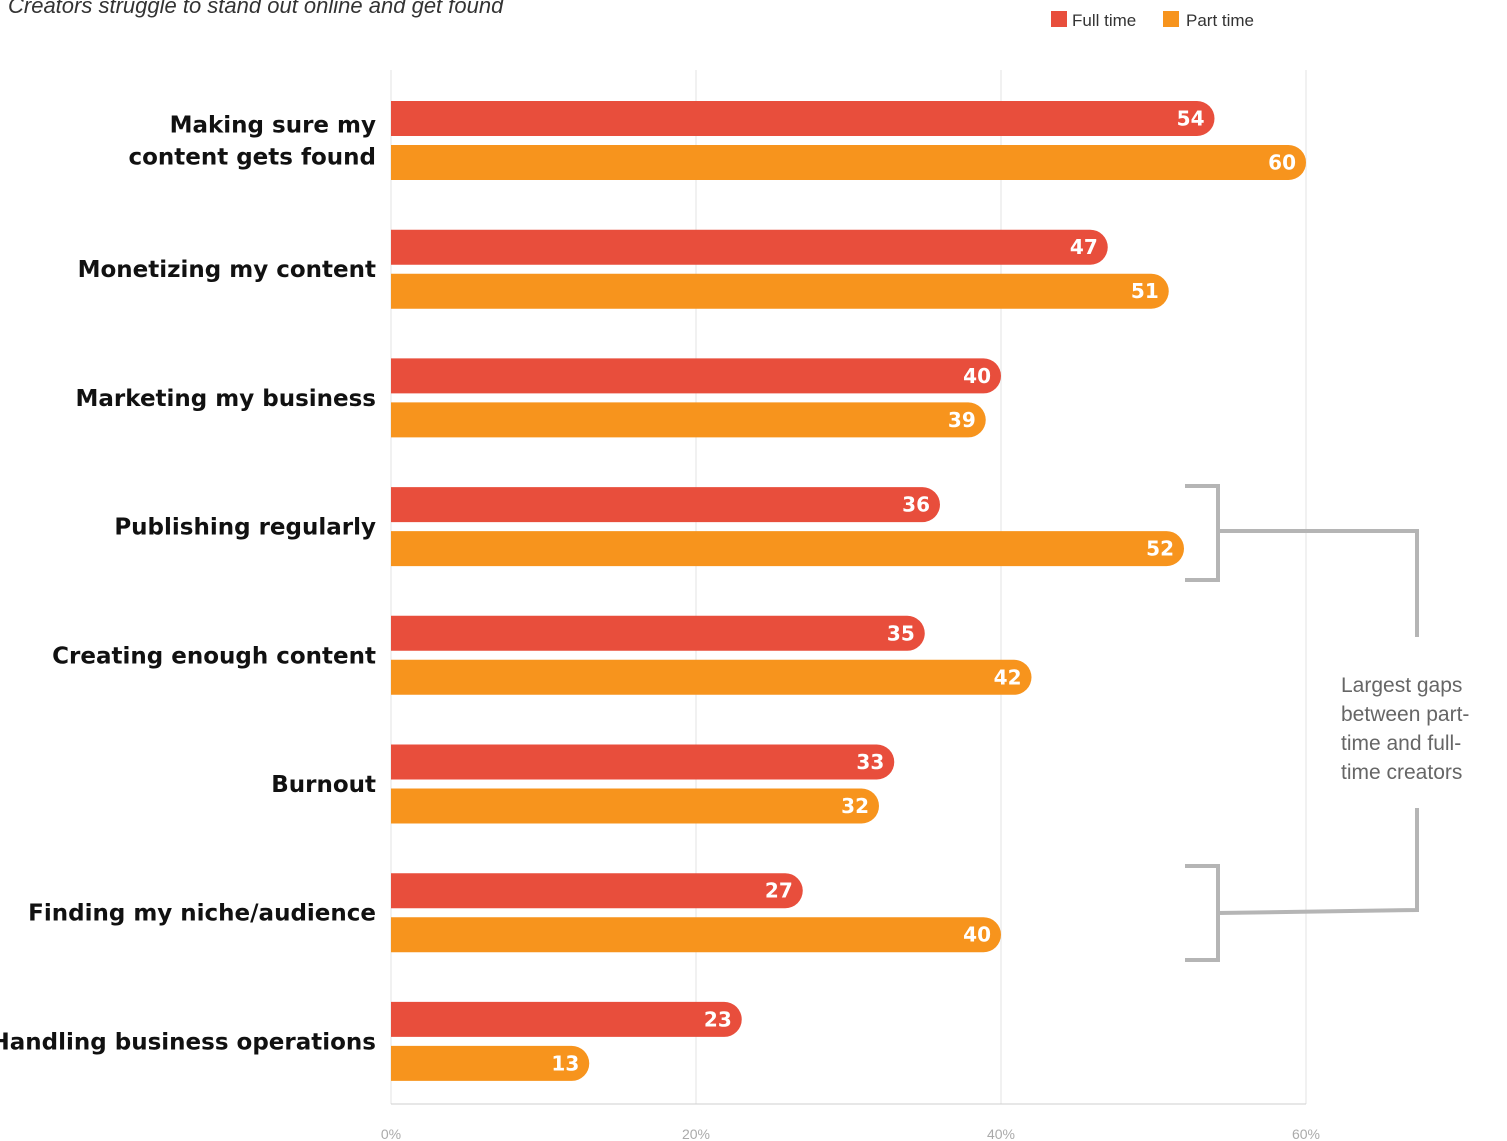 This screenshot has height=1141, width=1507. I want to click on category-label-creating-enough-content: Creating enough content, so click(214, 656).